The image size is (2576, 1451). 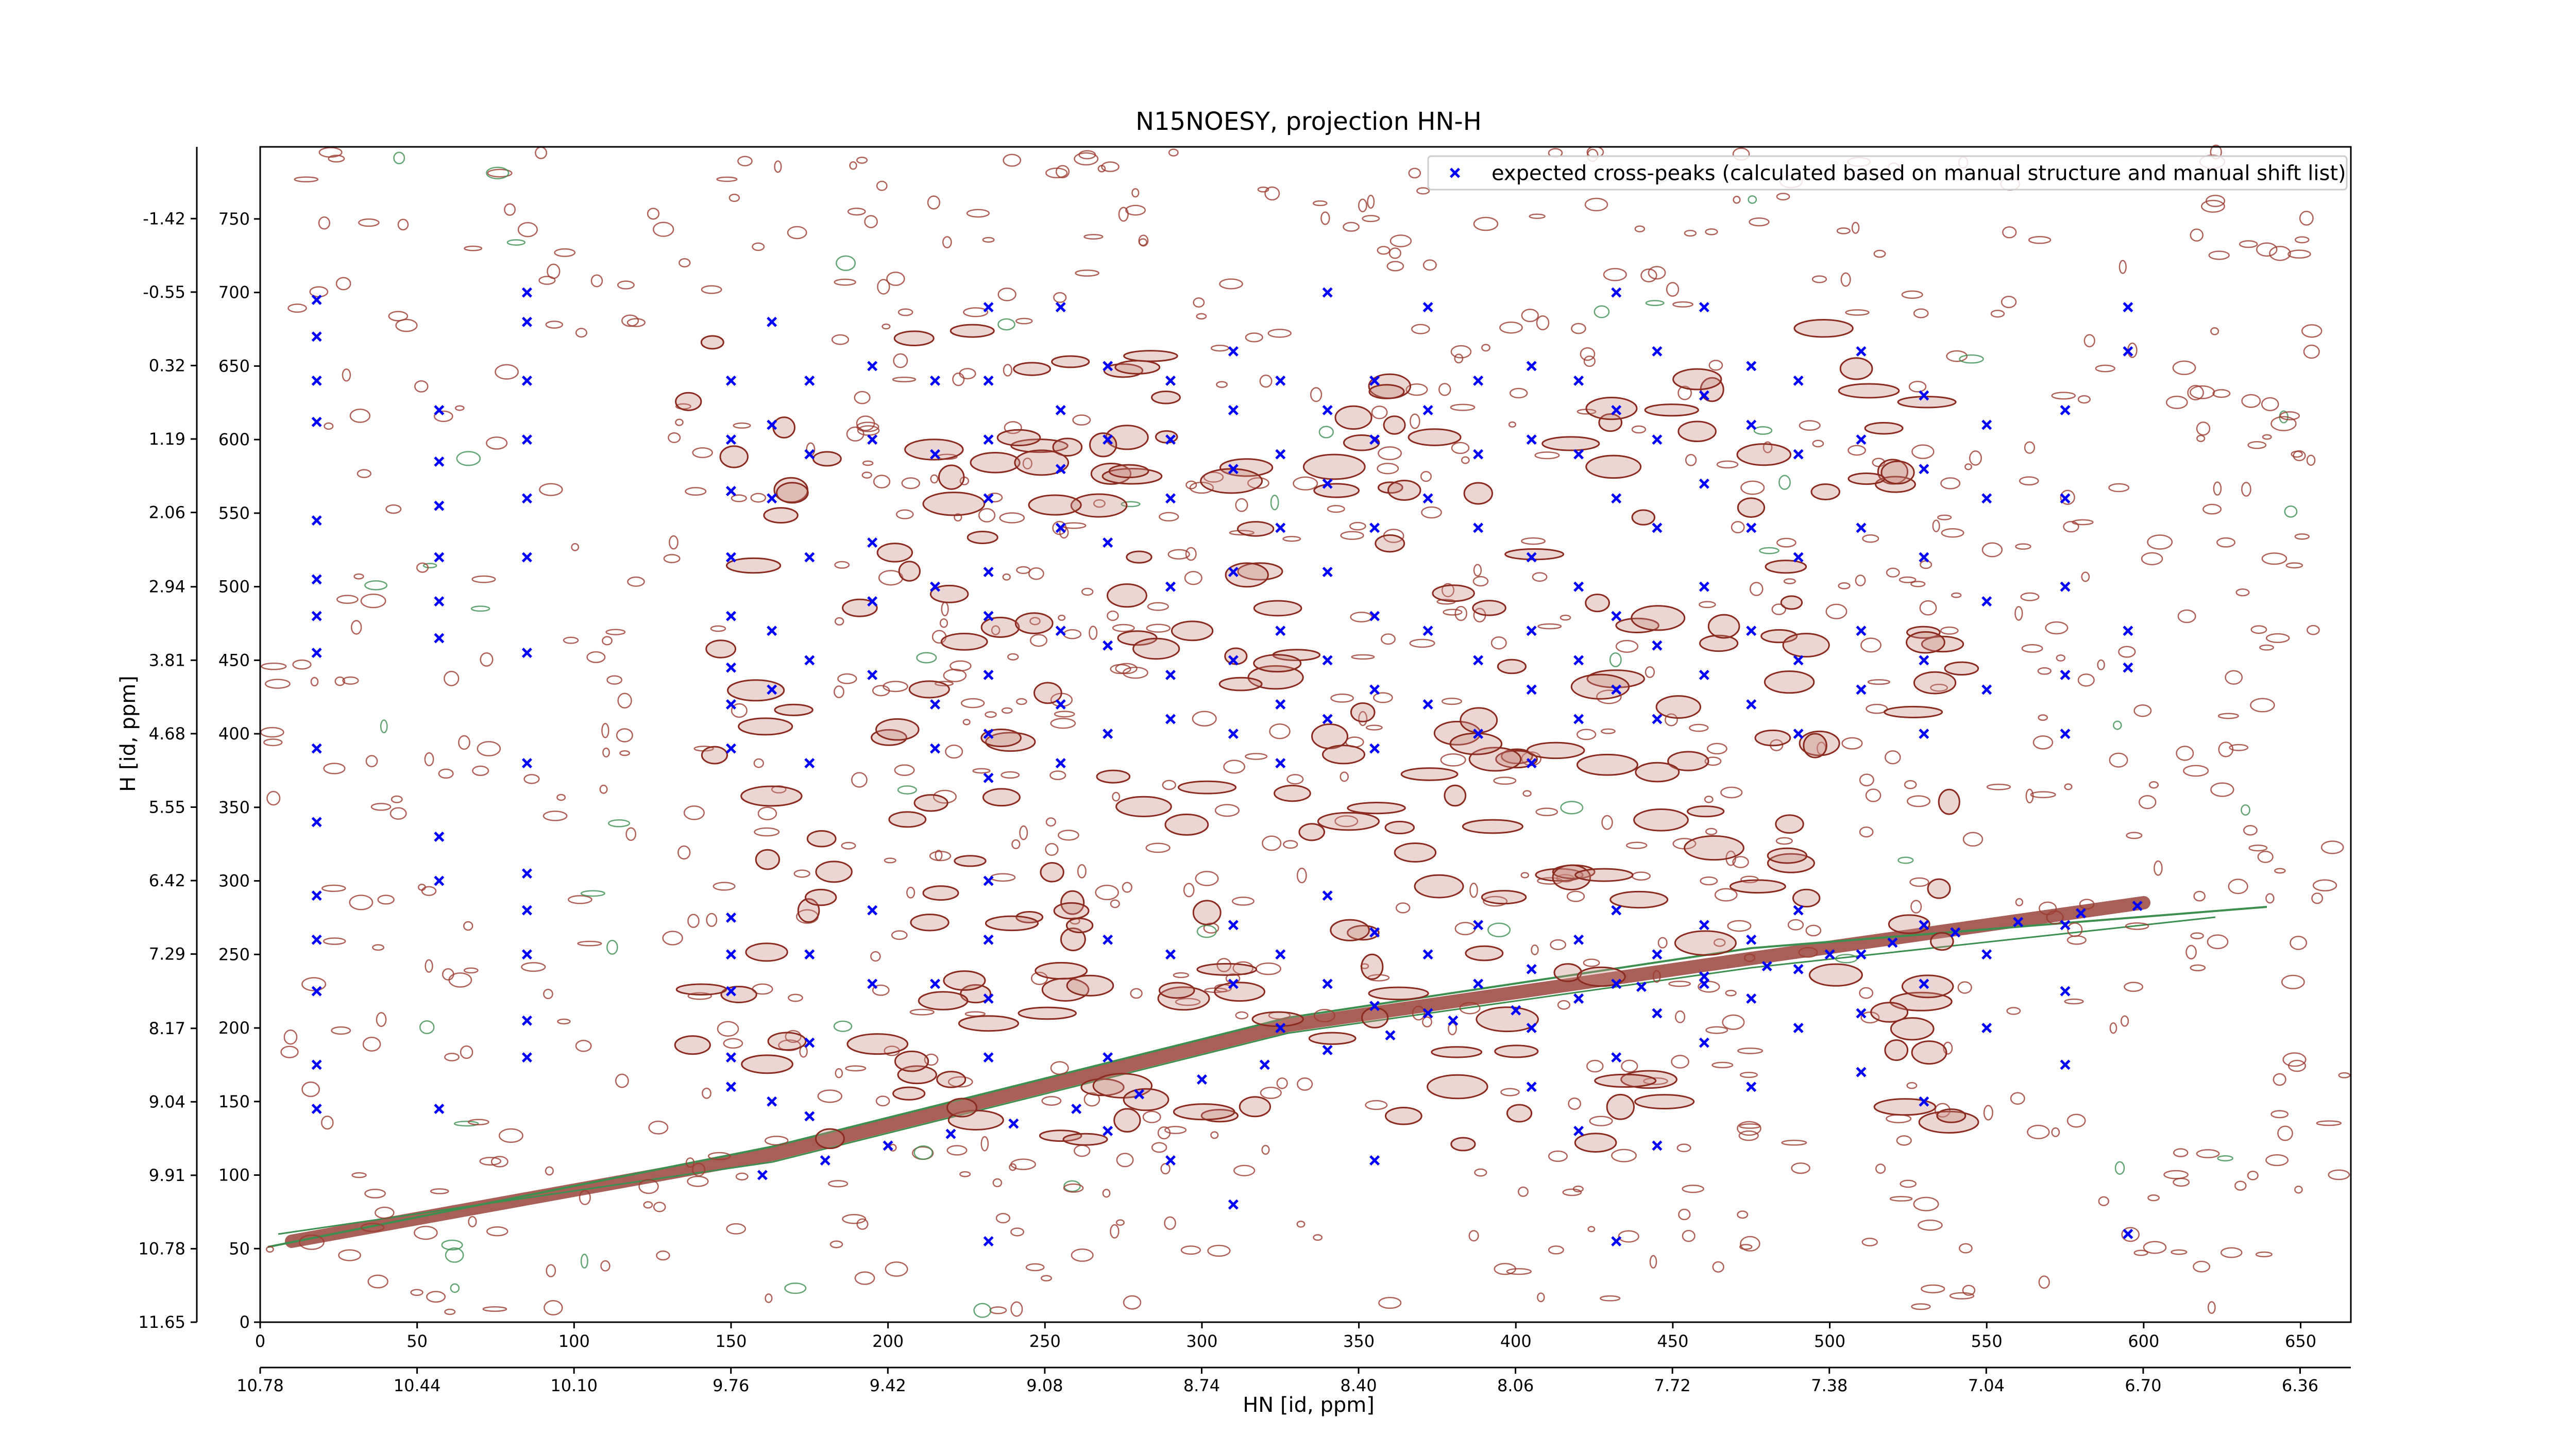 I want to click on y-tick-label: 700, so click(x=234, y=292).